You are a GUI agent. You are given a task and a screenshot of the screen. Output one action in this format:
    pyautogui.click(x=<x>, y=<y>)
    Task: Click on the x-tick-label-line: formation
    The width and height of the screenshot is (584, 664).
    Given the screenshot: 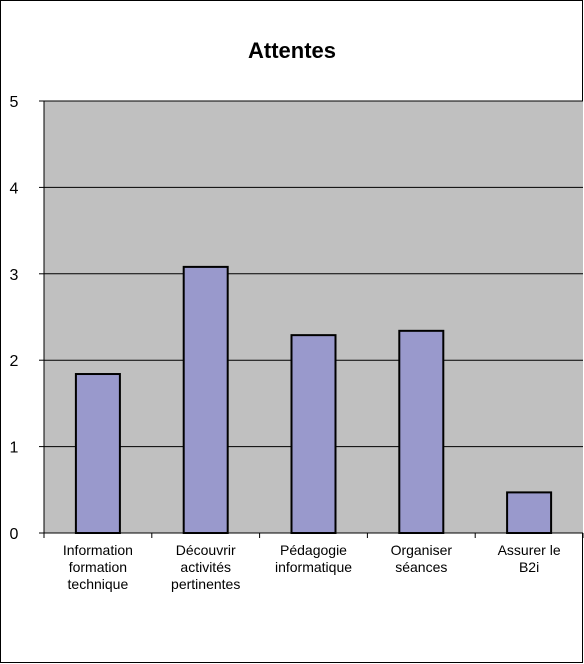 What is the action you would take?
    pyautogui.click(x=98, y=567)
    